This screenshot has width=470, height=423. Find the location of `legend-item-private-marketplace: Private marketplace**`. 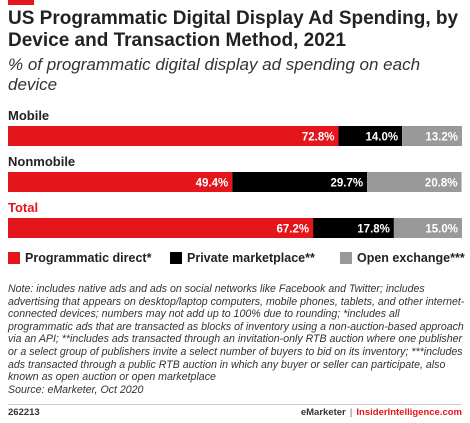

legend-item-private-marketplace: Private marketplace** is located at coordinates (242, 258).